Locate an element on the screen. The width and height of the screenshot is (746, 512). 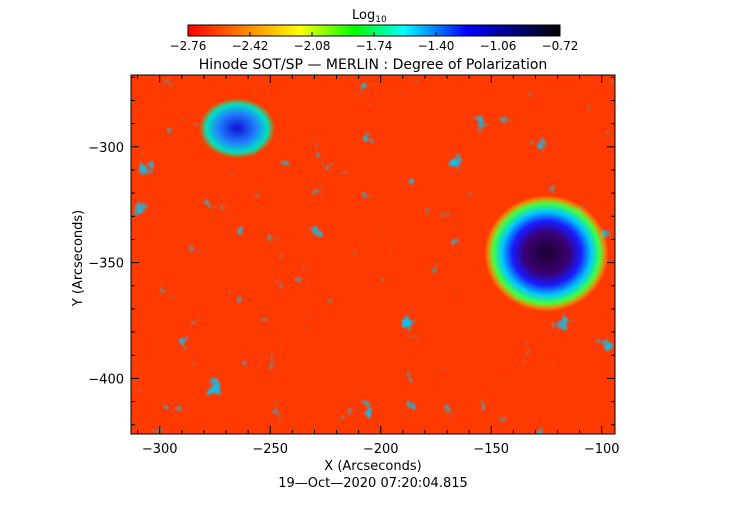
colorbar-tick-label: −2.42 is located at coordinates (250, 46).